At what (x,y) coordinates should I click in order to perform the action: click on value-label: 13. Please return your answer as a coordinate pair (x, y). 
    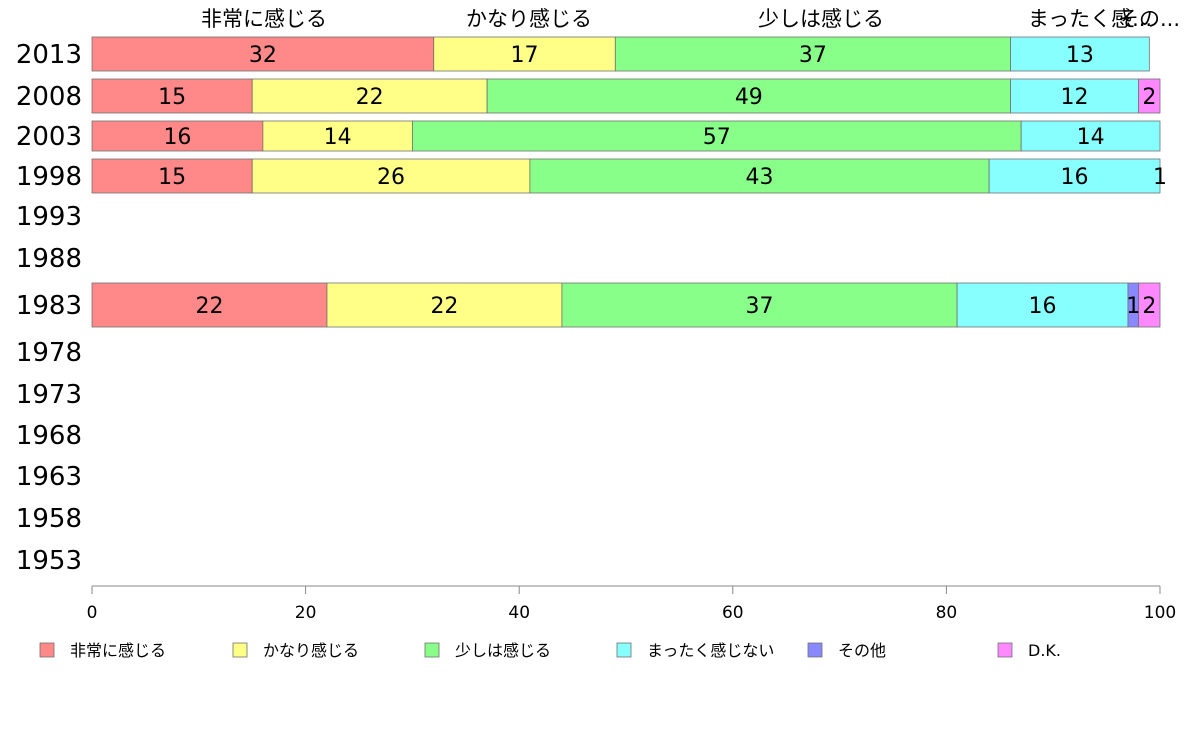
    Looking at the image, I should click on (1080, 55).